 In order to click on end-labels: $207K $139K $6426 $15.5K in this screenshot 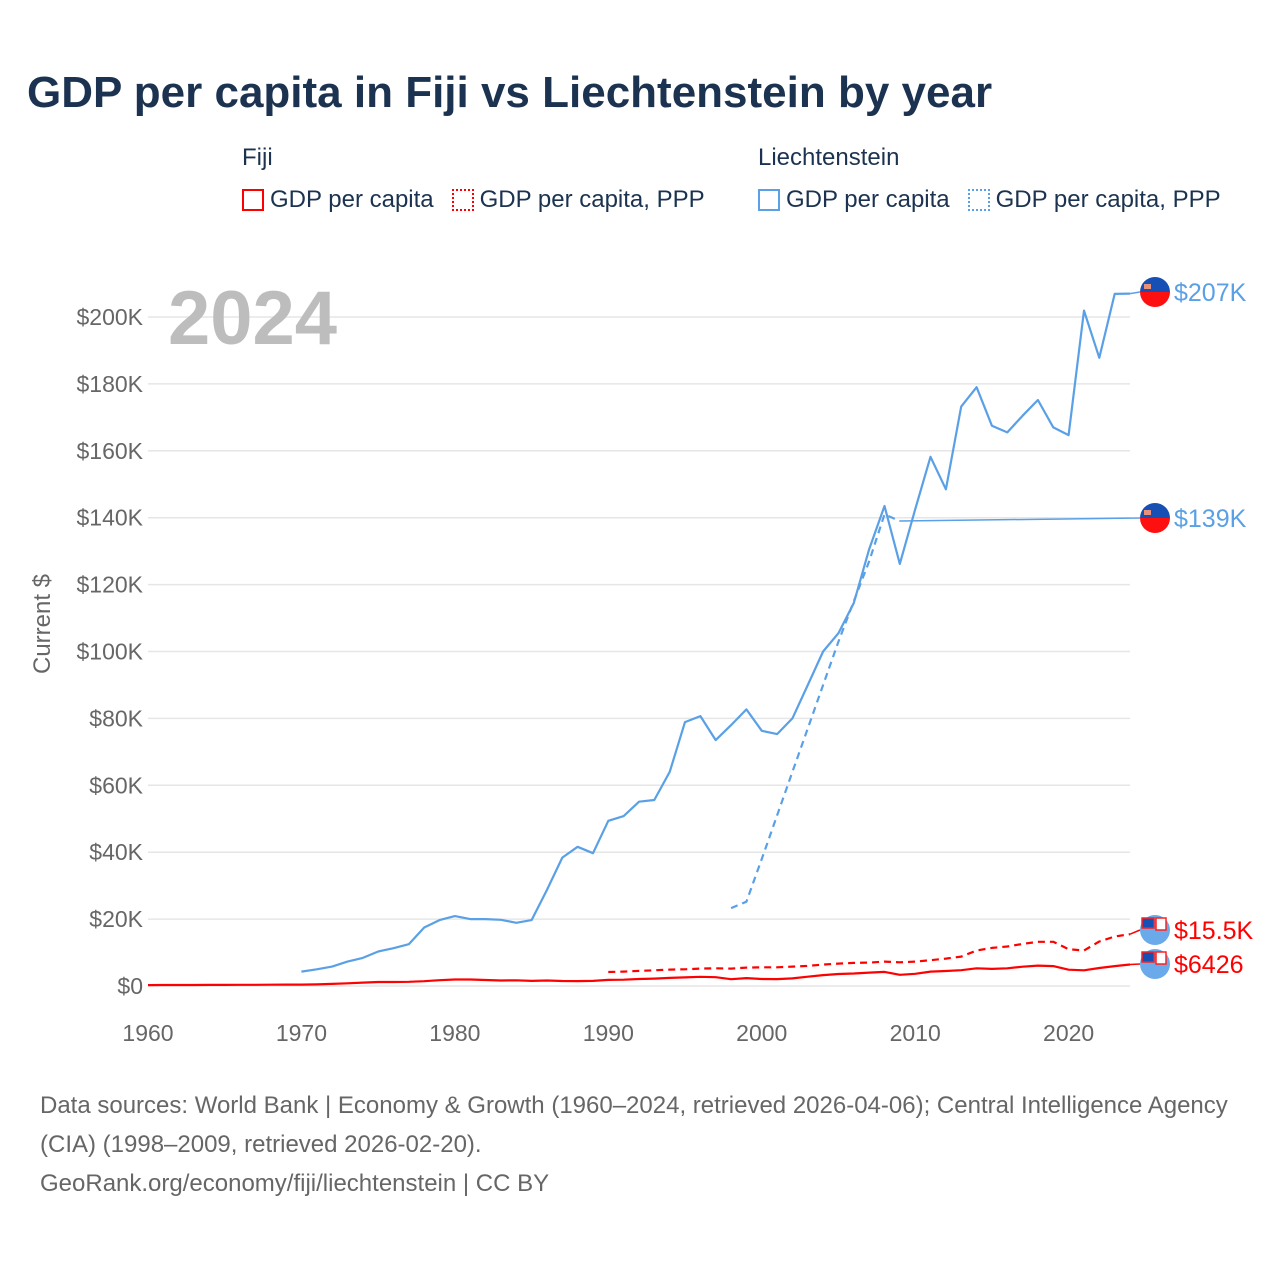, I will do `click(1197, 628)`.